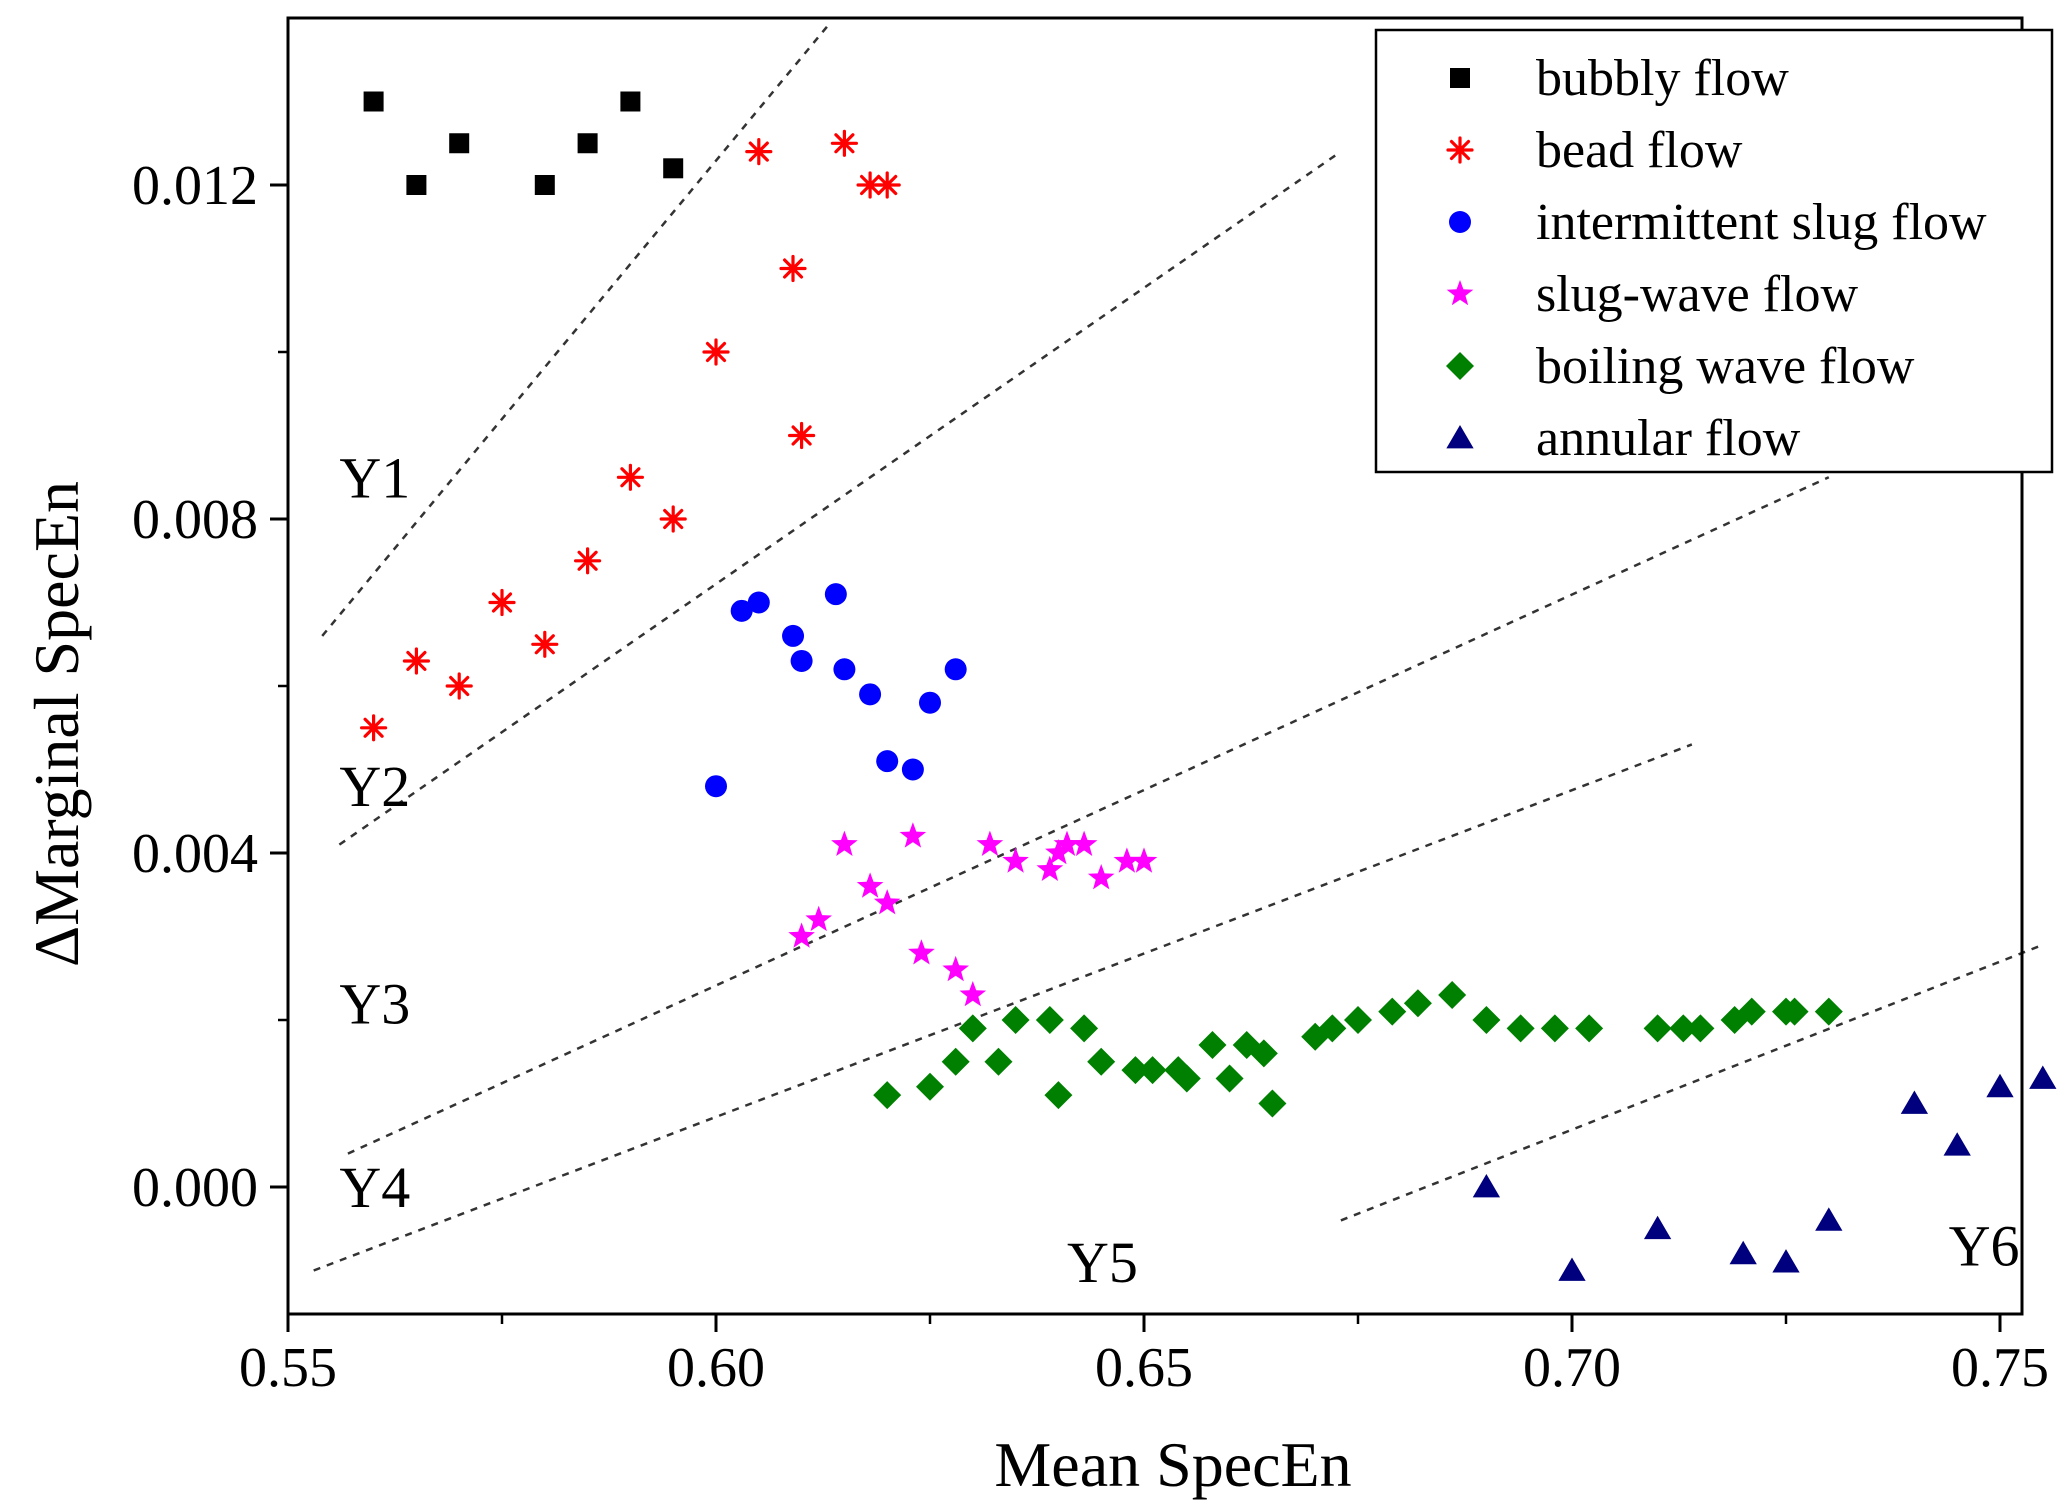 The width and height of the screenshot is (2070, 1512). What do you see at coordinates (56, 724) in the screenshot?
I see `y-axis-title: ΔMarginal SpecEn` at bounding box center [56, 724].